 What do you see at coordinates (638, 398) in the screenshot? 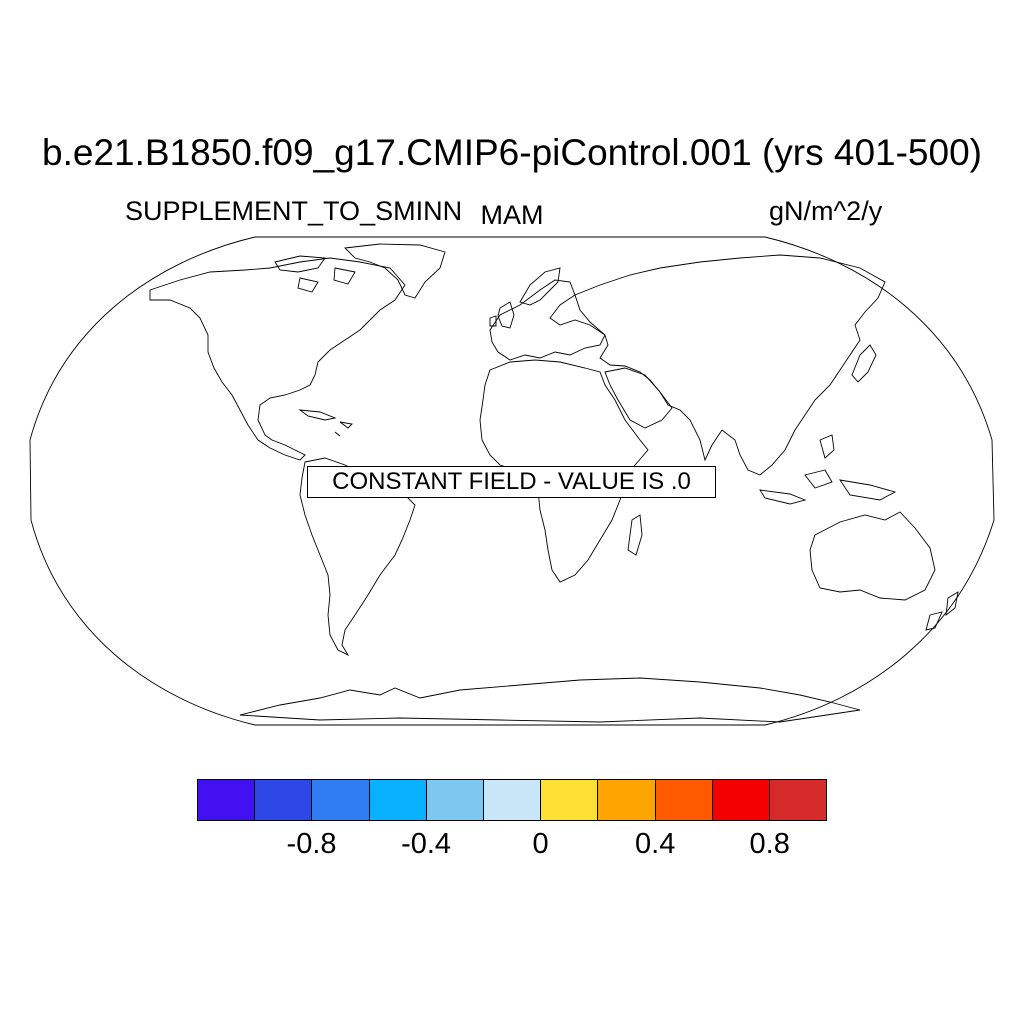
I see `coastline-arabia` at bounding box center [638, 398].